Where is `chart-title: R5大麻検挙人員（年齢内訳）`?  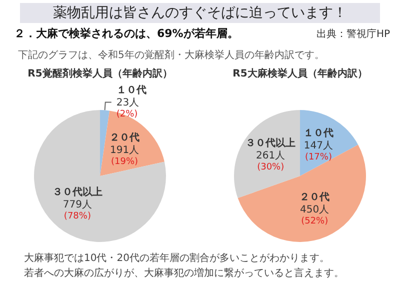 chart-title: R5大麻検挙人員（年齢内訳） is located at coordinates (300, 74).